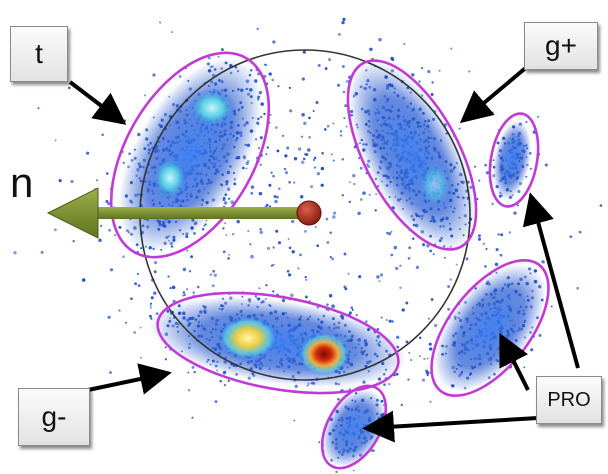  What do you see at coordinates (494, 94) in the screenshot?
I see `arrow-gplus` at bounding box center [494, 94].